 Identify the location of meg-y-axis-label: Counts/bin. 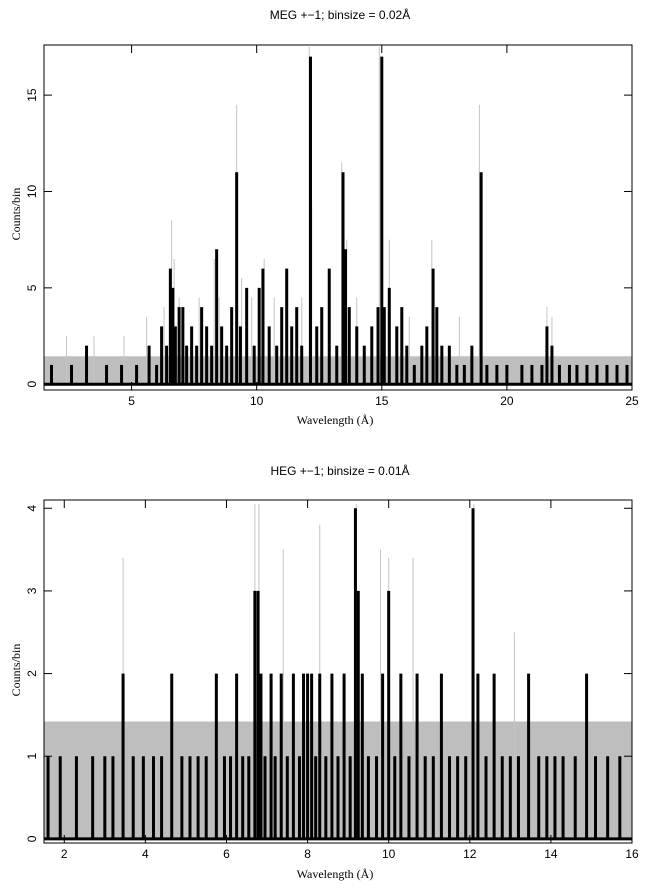
(16, 214).